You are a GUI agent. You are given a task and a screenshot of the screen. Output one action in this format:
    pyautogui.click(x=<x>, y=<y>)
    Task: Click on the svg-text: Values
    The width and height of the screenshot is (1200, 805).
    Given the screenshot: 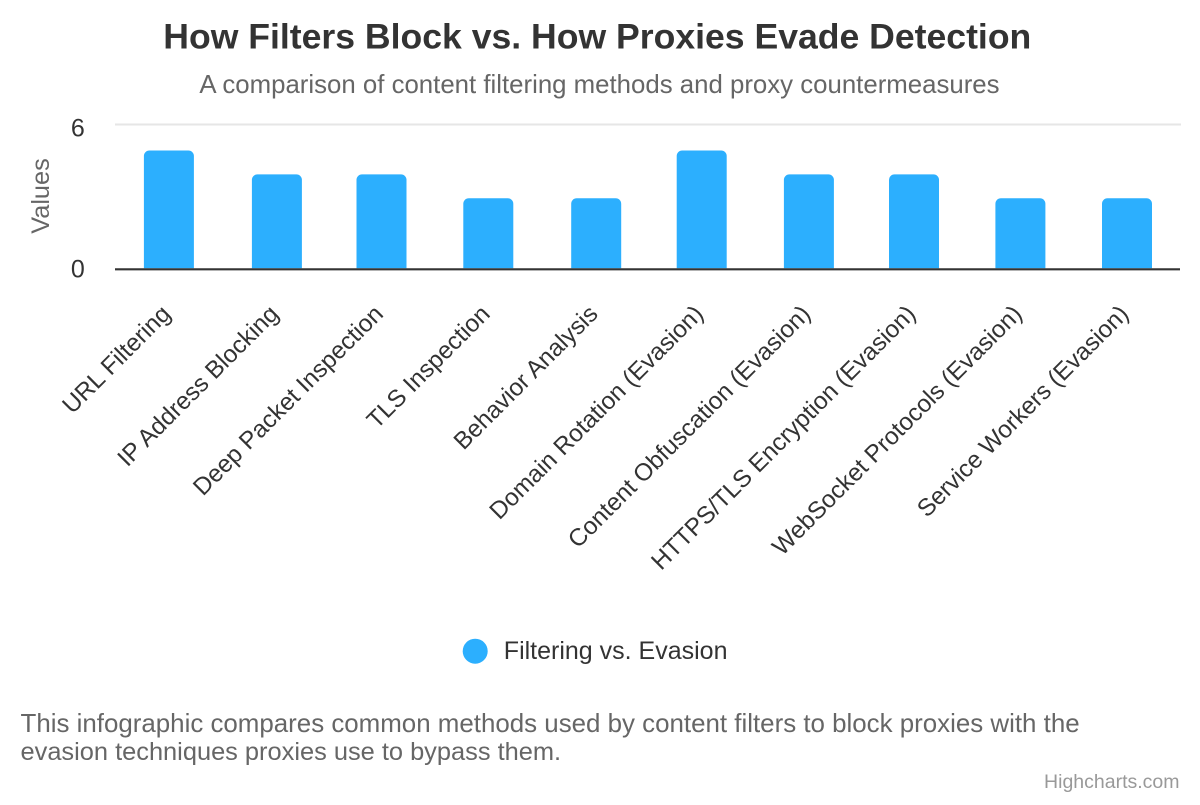 What is the action you would take?
    pyautogui.click(x=41, y=195)
    